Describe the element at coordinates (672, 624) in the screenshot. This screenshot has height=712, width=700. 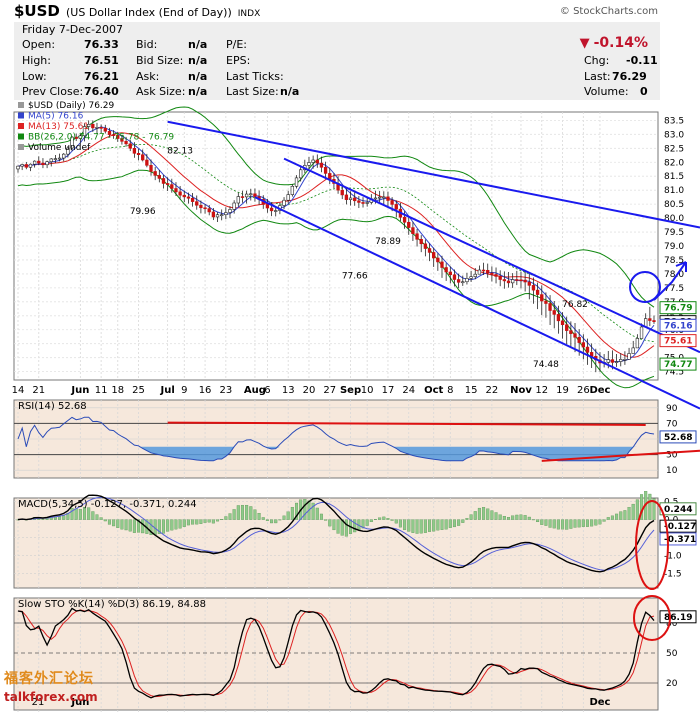
I see `sto-tick-label: 80` at that location.